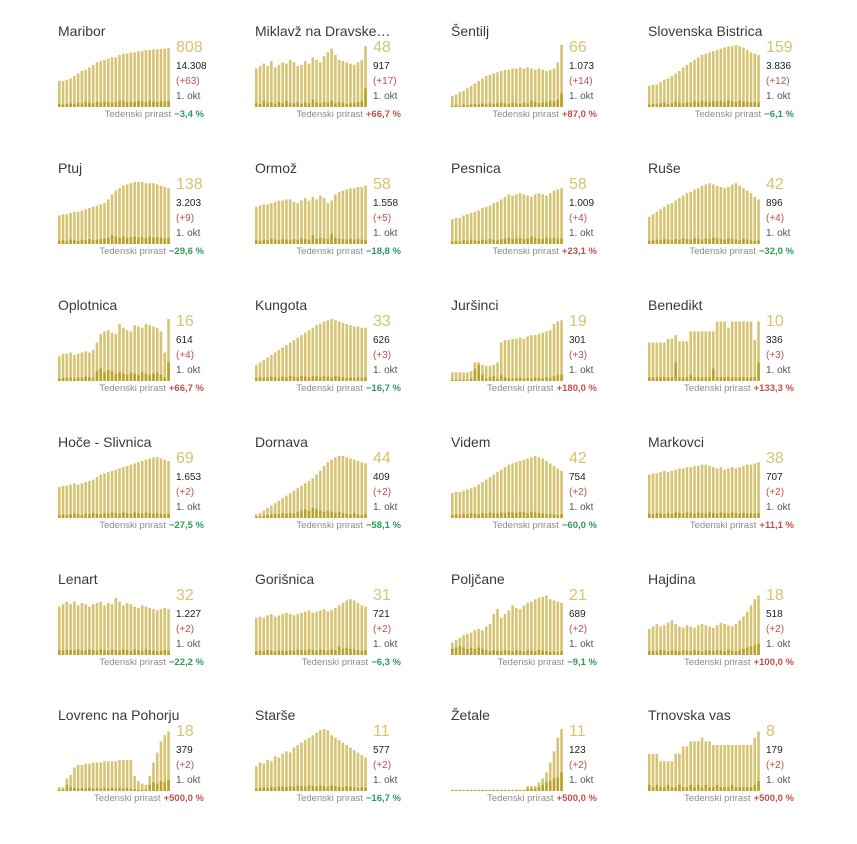 Image resolution: width=857 pixels, height=844 pixels. What do you see at coordinates (328, 115) in the screenshot?
I see `weekly-growth: Tedenski prirast +66,7 %` at bounding box center [328, 115].